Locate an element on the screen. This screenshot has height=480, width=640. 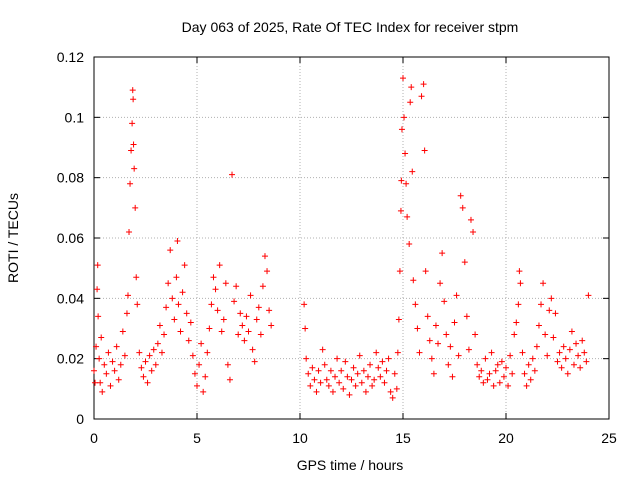
y-tick-label: 0.06 is located at coordinates (70, 238).